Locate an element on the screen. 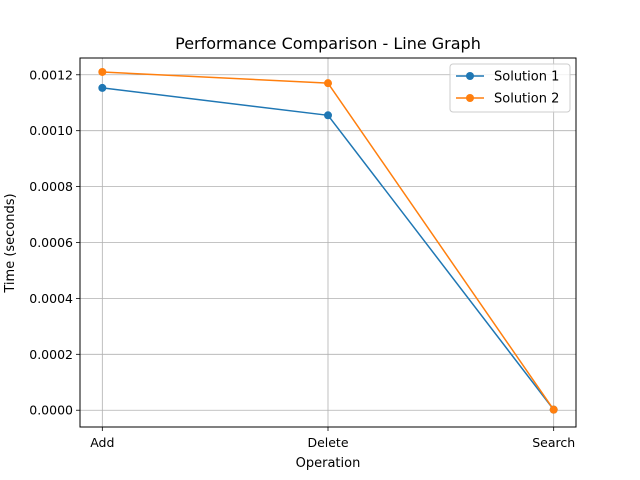 The width and height of the screenshot is (640, 480). x-axis-label: Operation is located at coordinates (328, 463).